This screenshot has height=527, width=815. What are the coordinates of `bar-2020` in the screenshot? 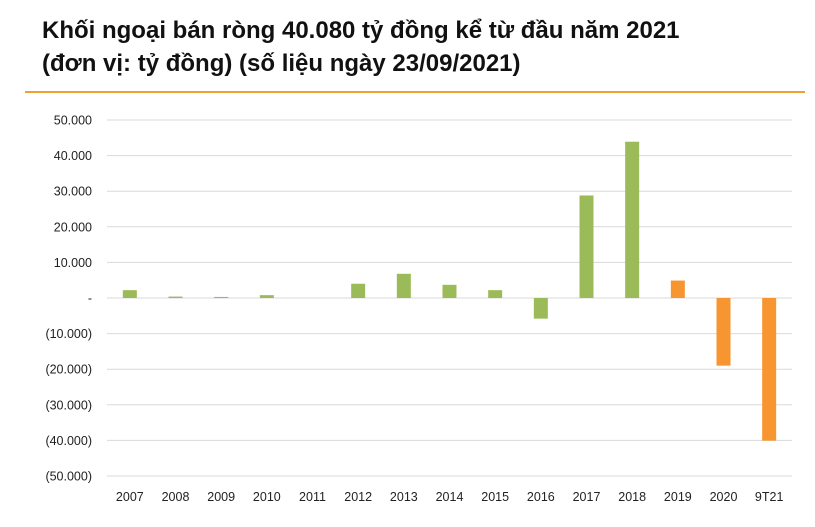 It's located at (723, 332).